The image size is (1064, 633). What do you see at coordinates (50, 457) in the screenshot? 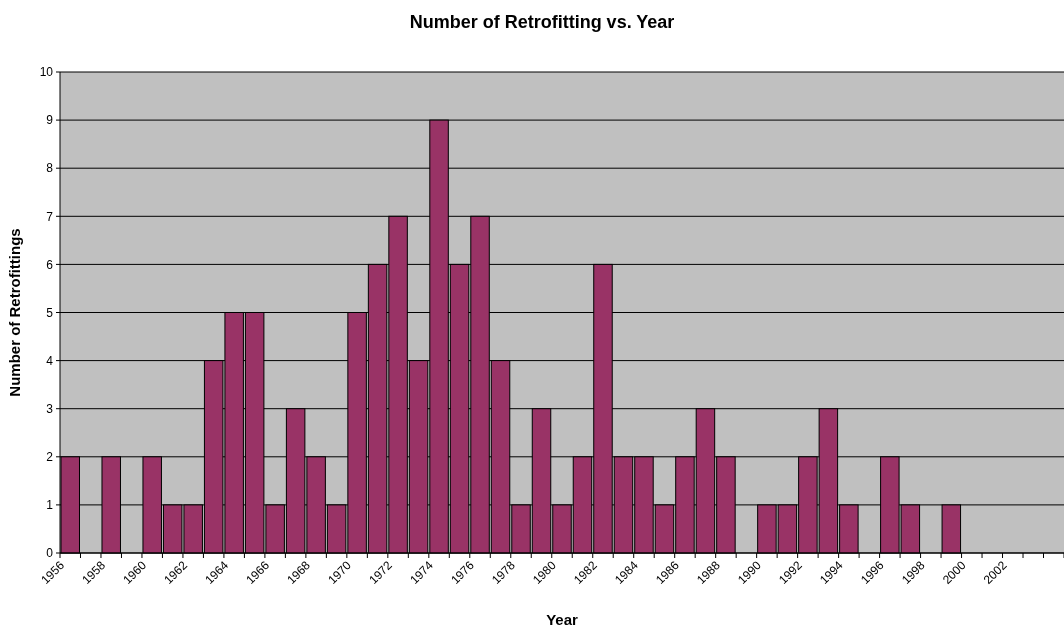
I see `y-tick-label: 2` at bounding box center [50, 457].